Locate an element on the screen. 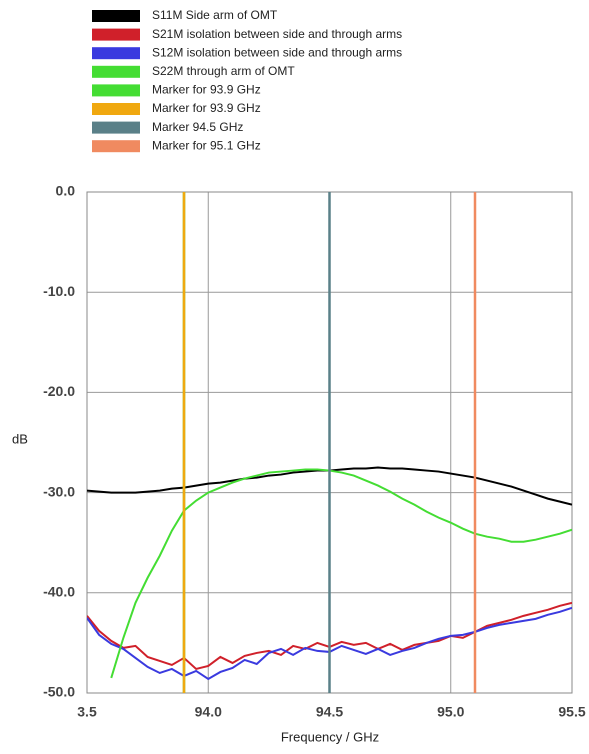 Image resolution: width=589 pixels, height=754 pixels. x-tick-label: 95.0 is located at coordinates (450, 712).